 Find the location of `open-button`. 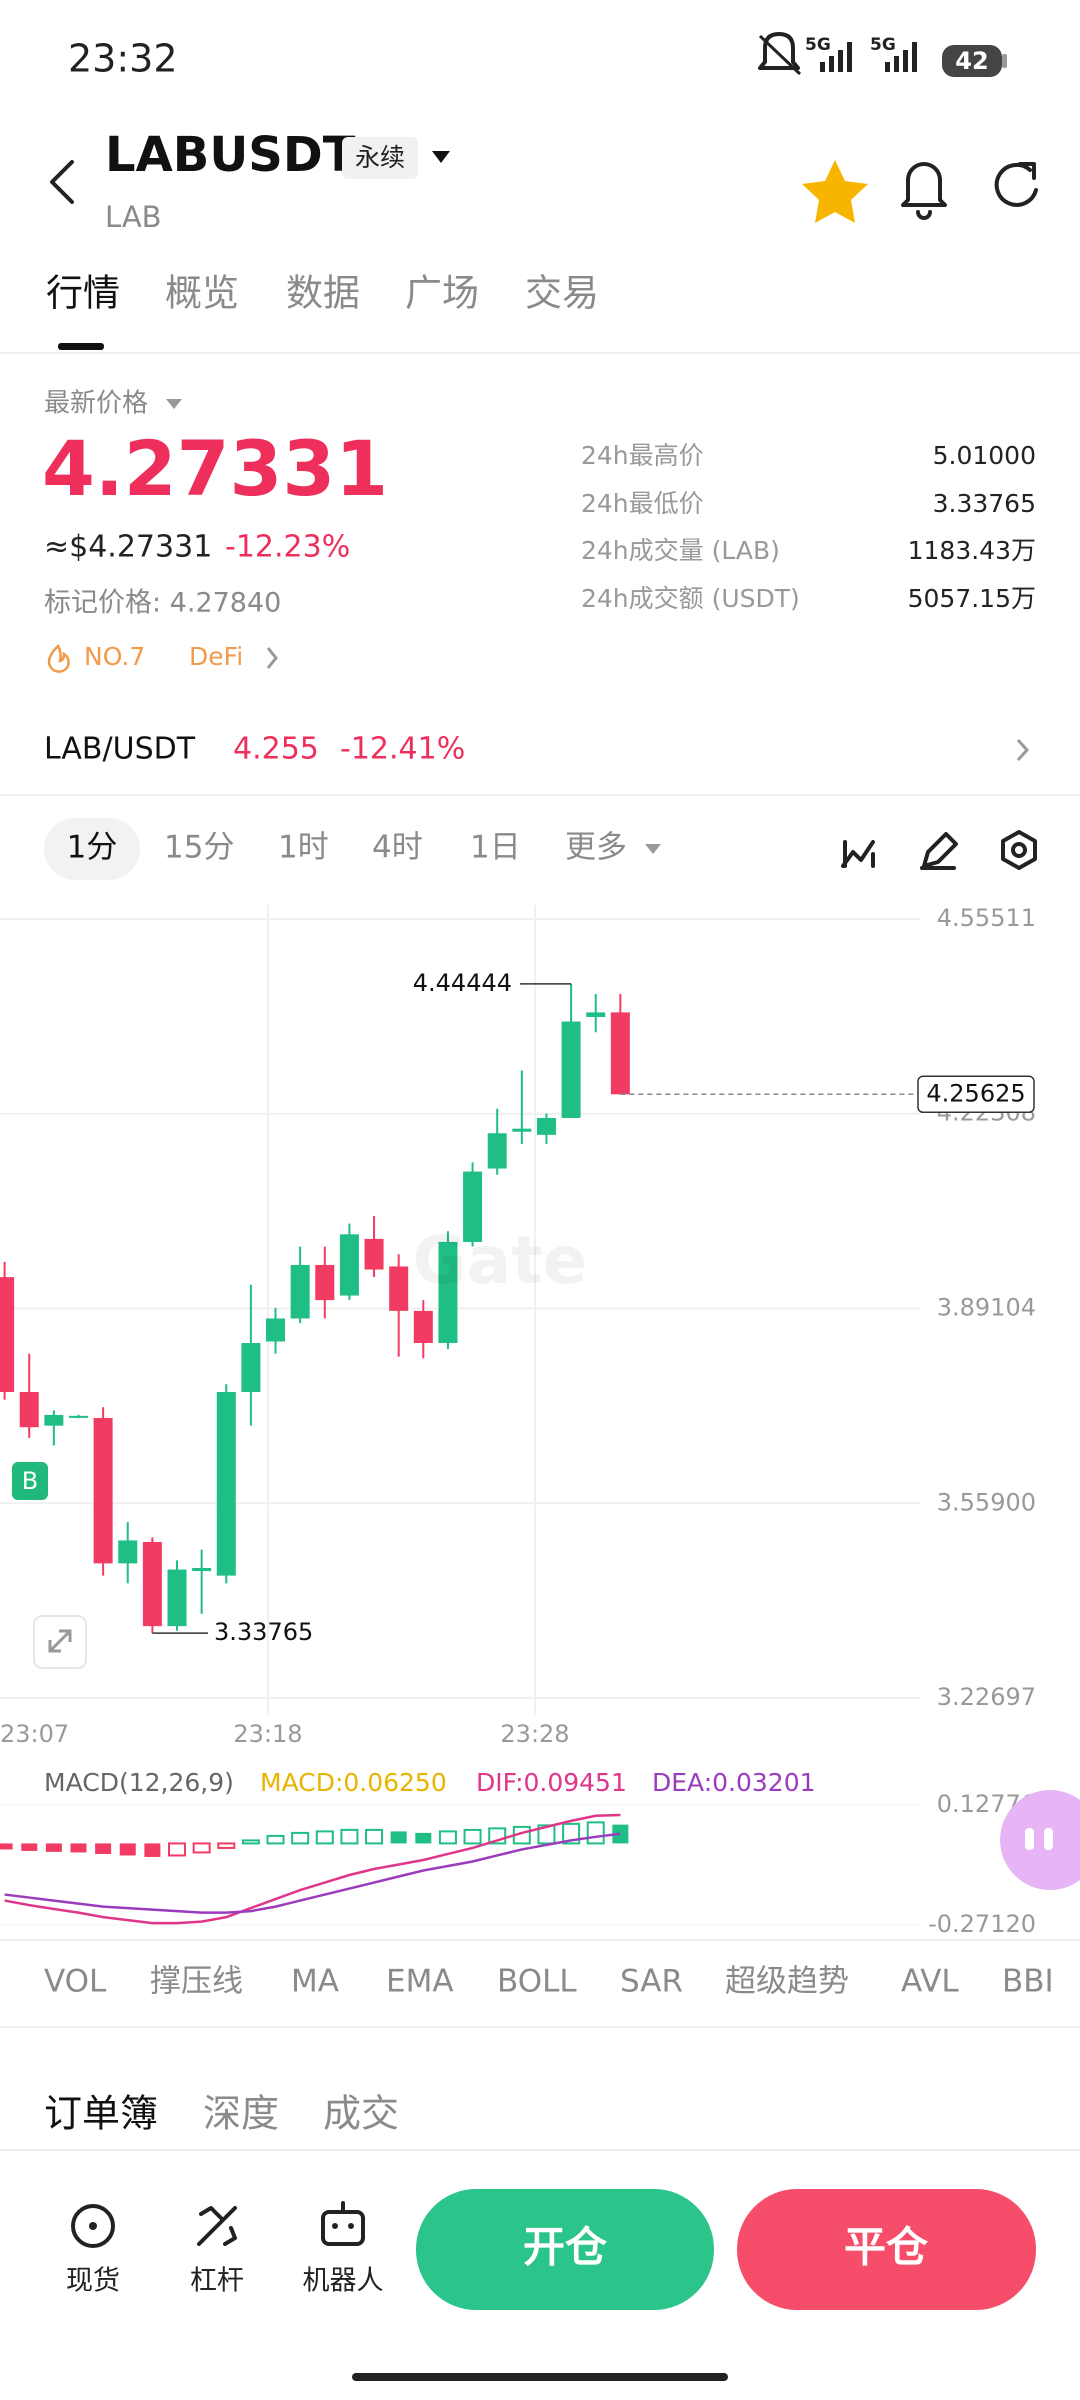

open-button is located at coordinates (565, 2249).